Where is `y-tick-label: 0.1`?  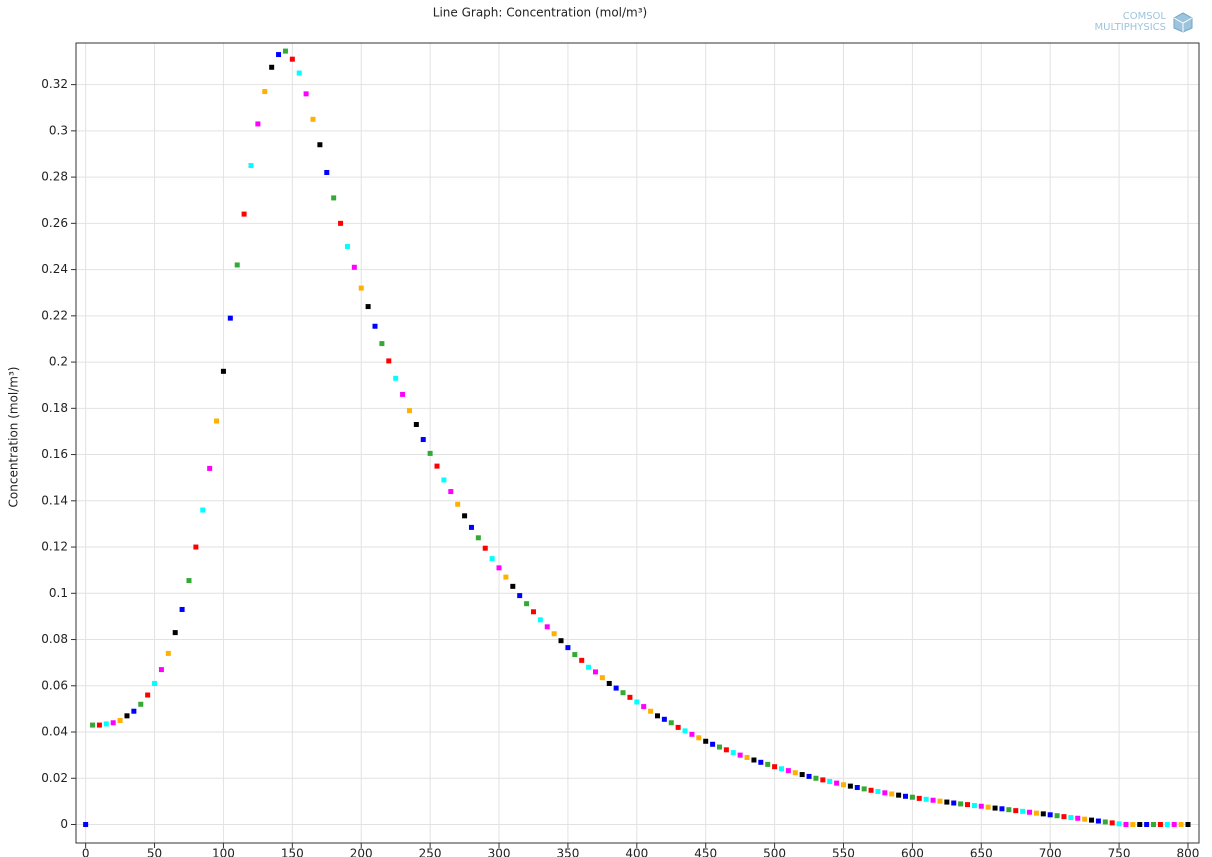 y-tick-label: 0.1 is located at coordinates (58, 593).